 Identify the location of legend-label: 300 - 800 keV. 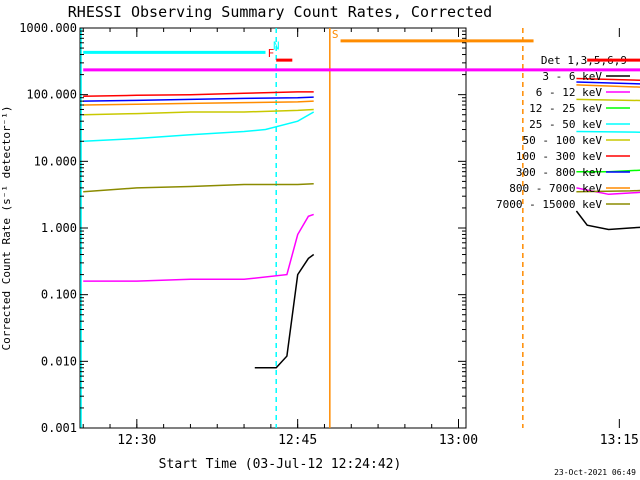
(559, 172).